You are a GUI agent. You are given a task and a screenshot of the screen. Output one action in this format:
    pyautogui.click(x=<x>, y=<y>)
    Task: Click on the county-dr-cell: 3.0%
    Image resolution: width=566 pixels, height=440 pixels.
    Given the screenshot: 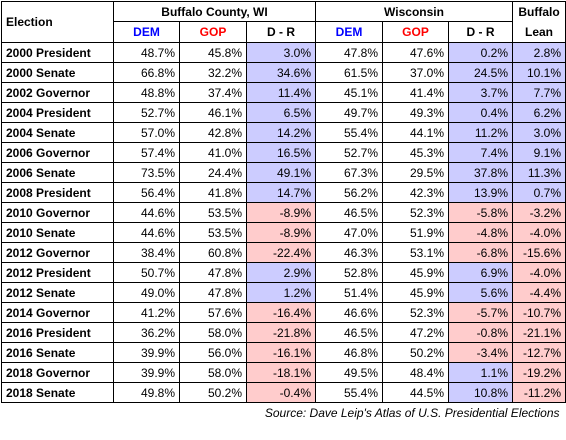 What is the action you would take?
    pyautogui.click(x=281, y=52)
    